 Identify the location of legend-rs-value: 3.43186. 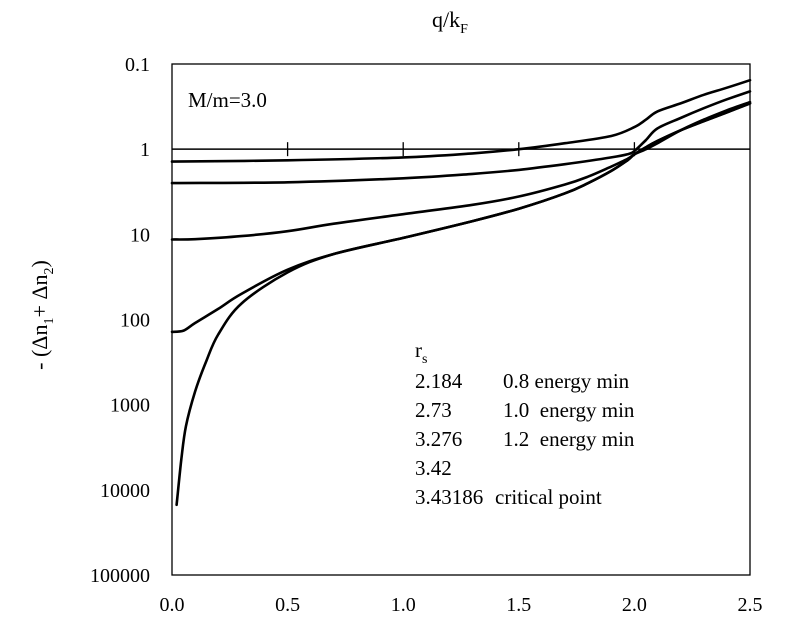
(449, 497).